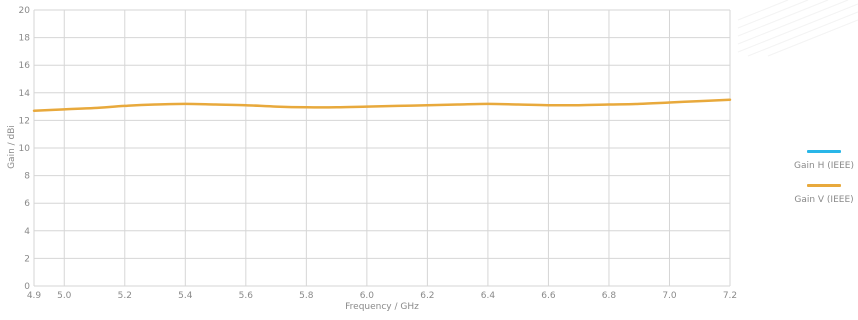 The width and height of the screenshot is (858, 320). What do you see at coordinates (488, 296) in the screenshot?
I see `x-tick-label: 6.4` at bounding box center [488, 296].